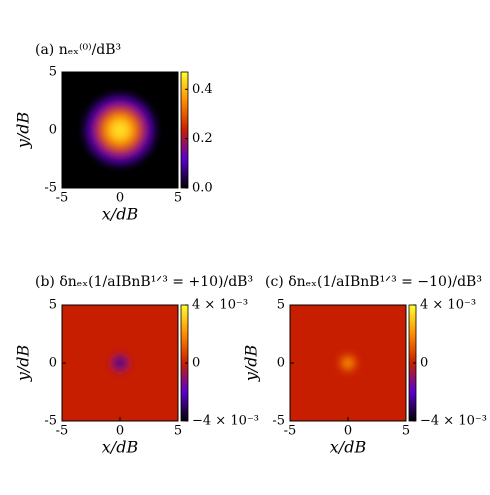 The height and width of the screenshot is (495, 490). Describe the element at coordinates (202, 89) in the screenshot. I see `colorbar-tick-label: 0.4` at that location.